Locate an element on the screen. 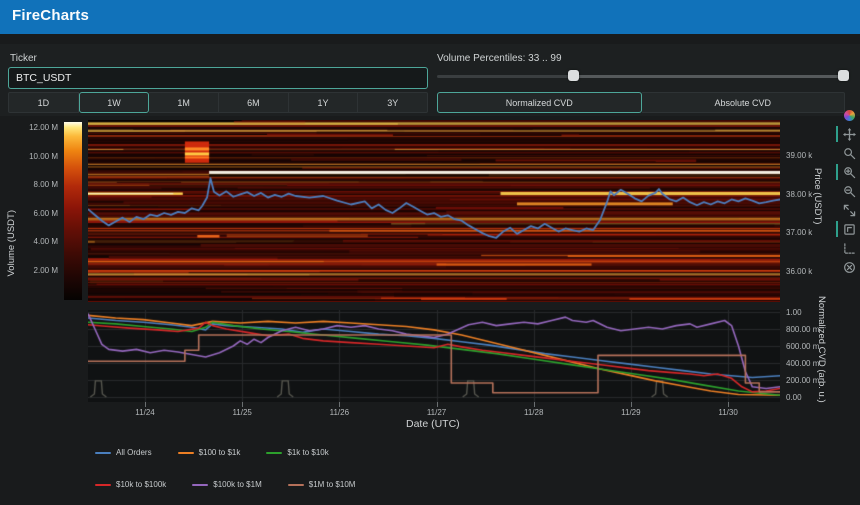  date-tick: 11/26 is located at coordinates (339, 412).